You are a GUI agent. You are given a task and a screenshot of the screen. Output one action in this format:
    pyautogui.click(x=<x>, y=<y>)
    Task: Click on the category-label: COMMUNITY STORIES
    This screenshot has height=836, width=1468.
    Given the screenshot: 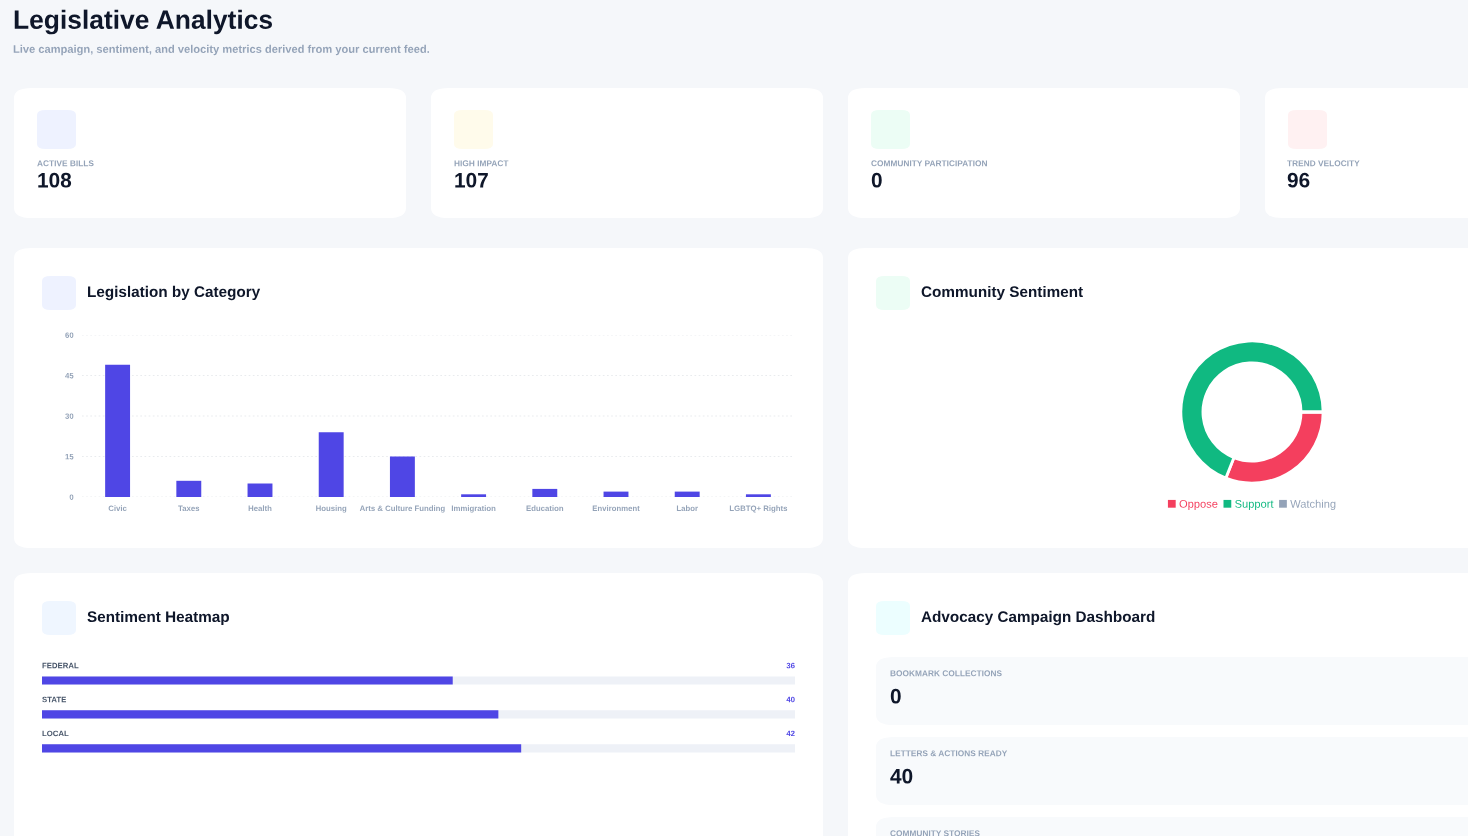 What is the action you would take?
    pyautogui.click(x=935, y=833)
    